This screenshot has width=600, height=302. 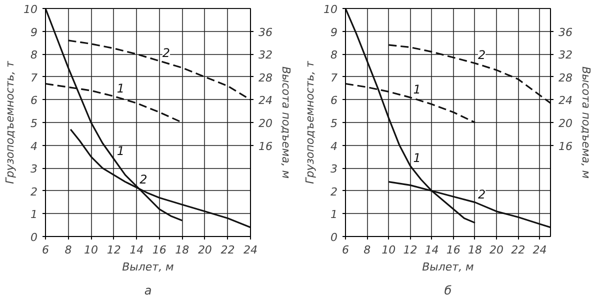 I want to click on text: б, so click(x=448, y=291).